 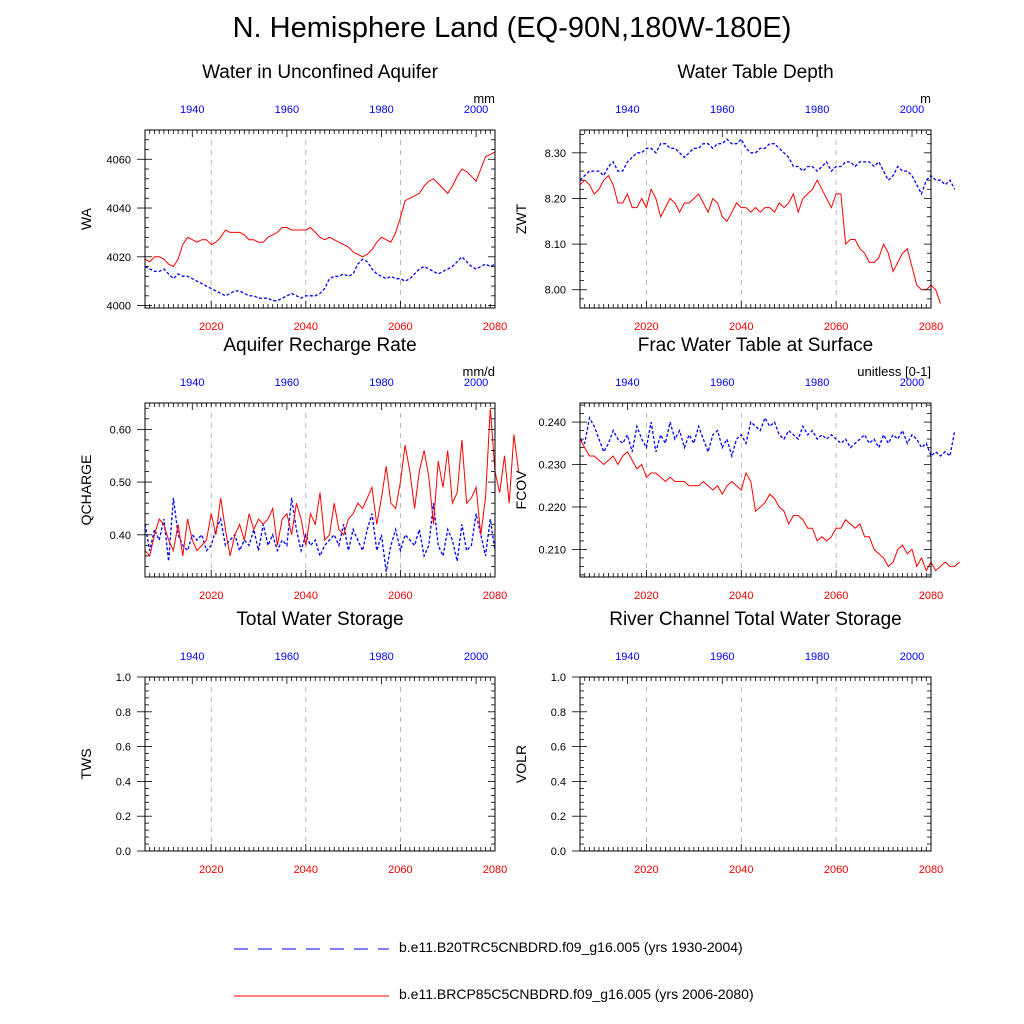 I want to click on y-axis-label: ZWT, so click(x=521, y=218).